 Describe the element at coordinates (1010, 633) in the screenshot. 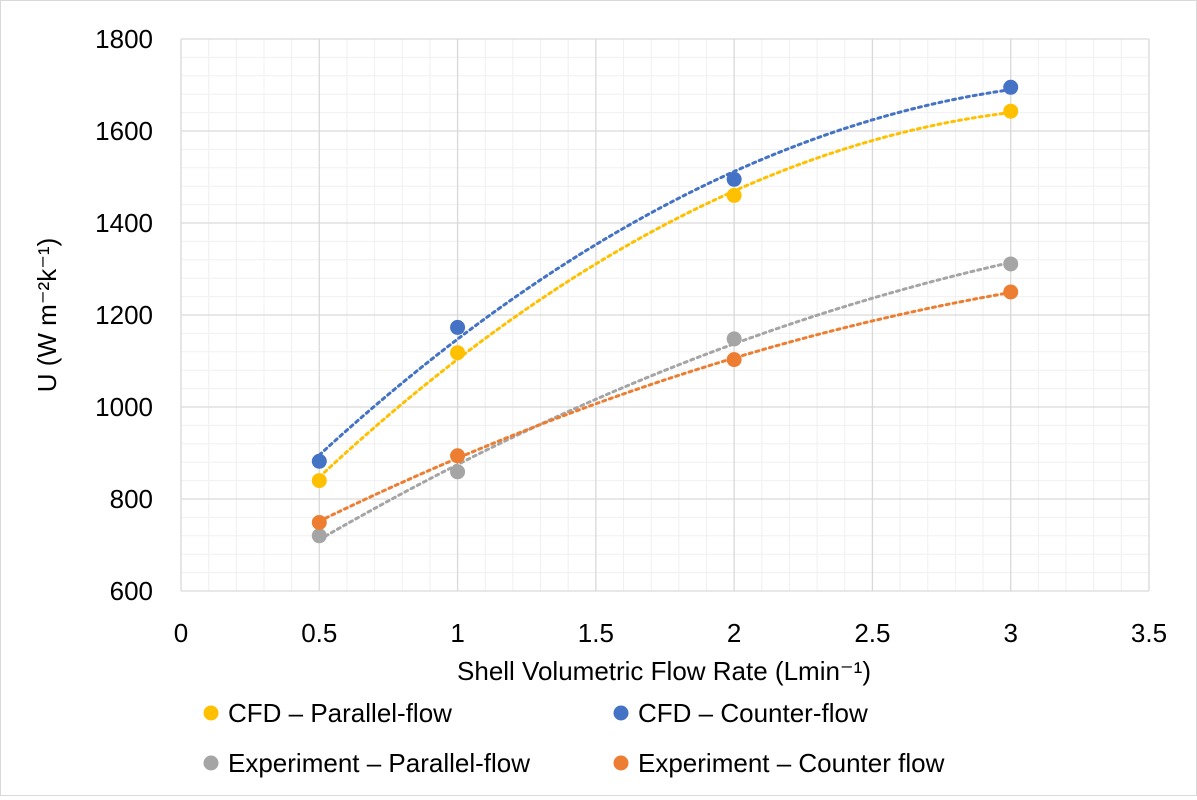

I see `x-tick-label: 3` at that location.